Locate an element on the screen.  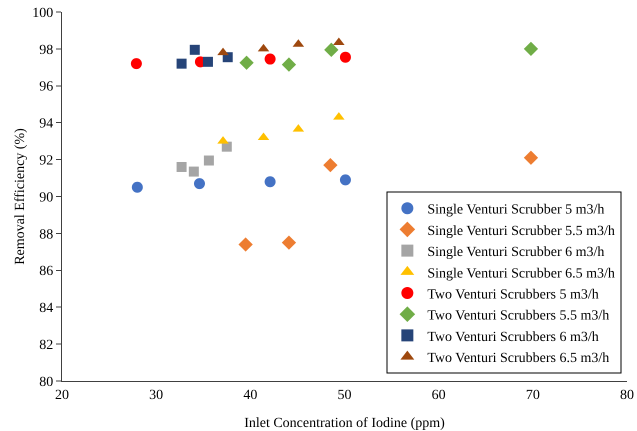
x-tick-label: 60 is located at coordinates (439, 395).